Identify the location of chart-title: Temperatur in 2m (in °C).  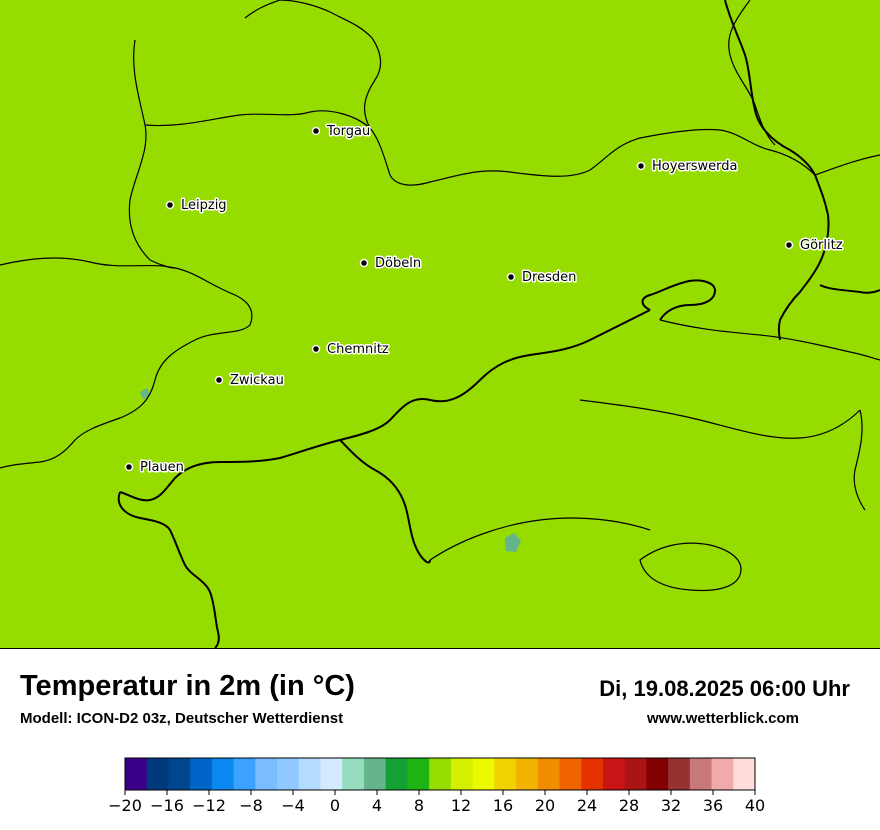
(187, 686).